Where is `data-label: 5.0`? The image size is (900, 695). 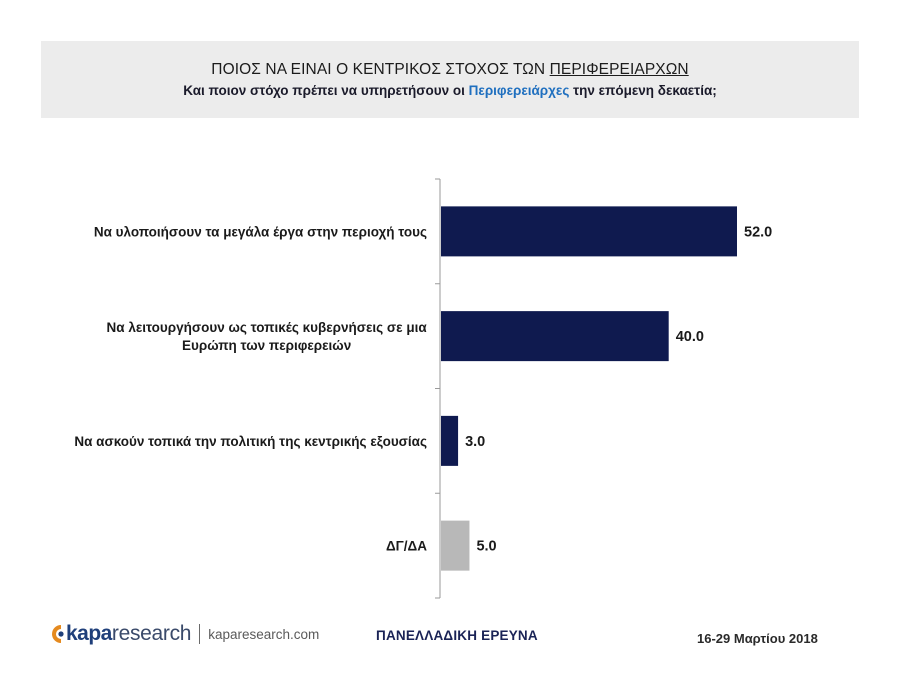 data-label: 5.0 is located at coordinates (486, 547).